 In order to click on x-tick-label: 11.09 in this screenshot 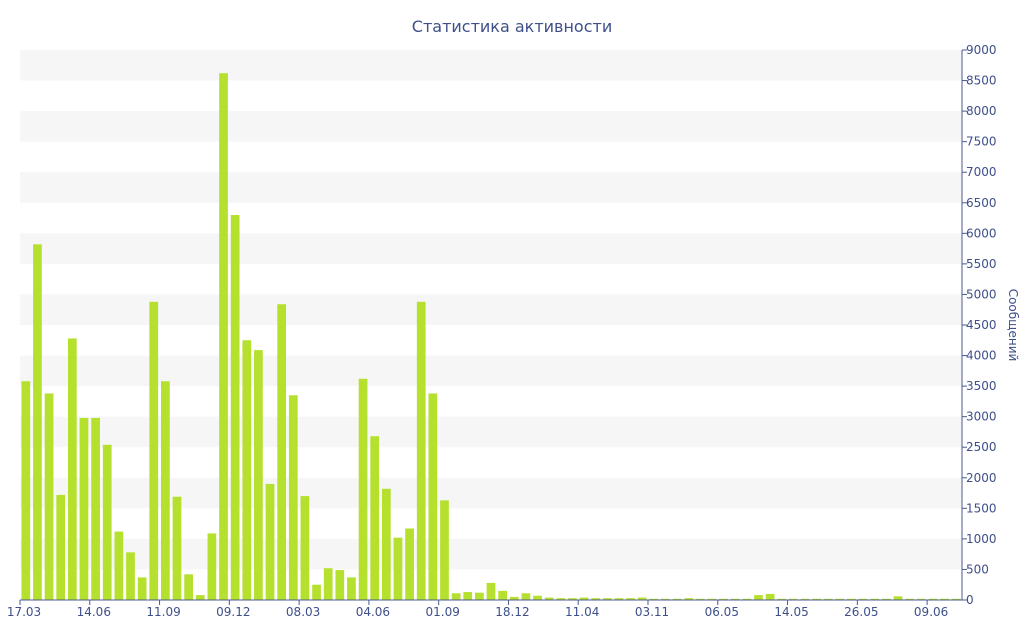, I will do `click(163, 612)`.